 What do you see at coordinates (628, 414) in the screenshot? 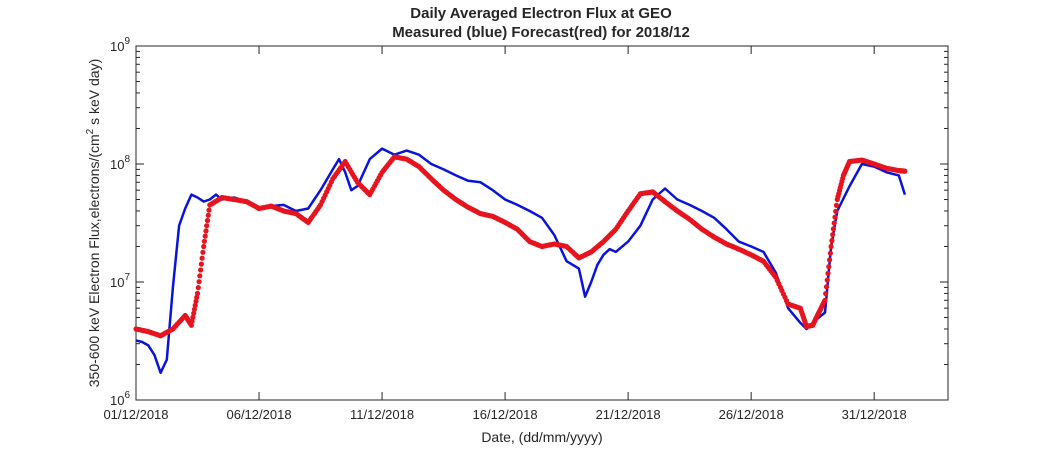
I see `x-tick-label: 21/12/2018` at bounding box center [628, 414].